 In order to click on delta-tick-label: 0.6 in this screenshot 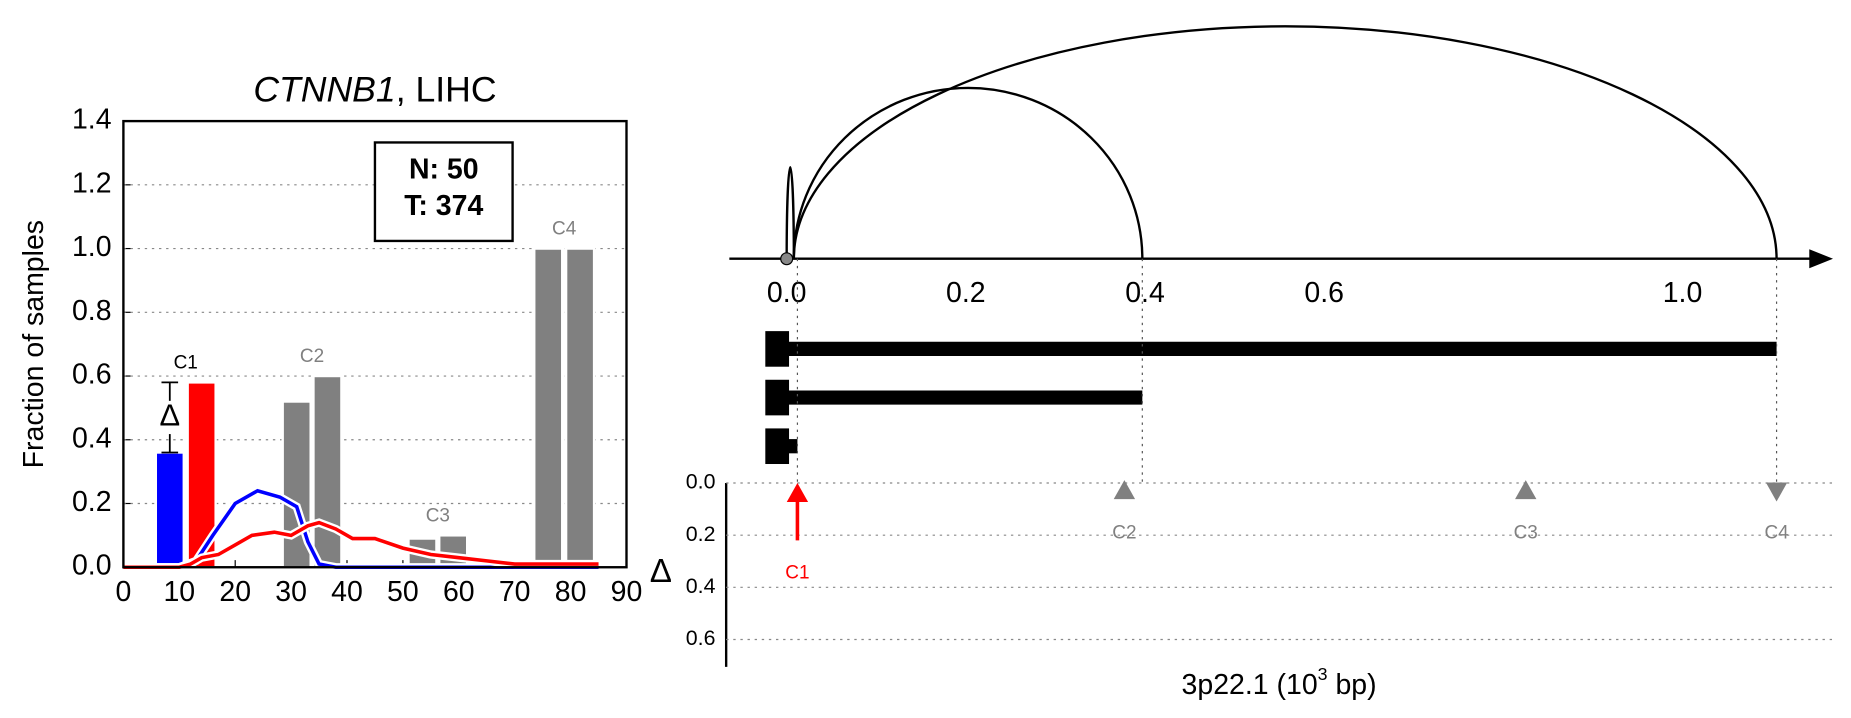, I will do `click(701, 638)`.